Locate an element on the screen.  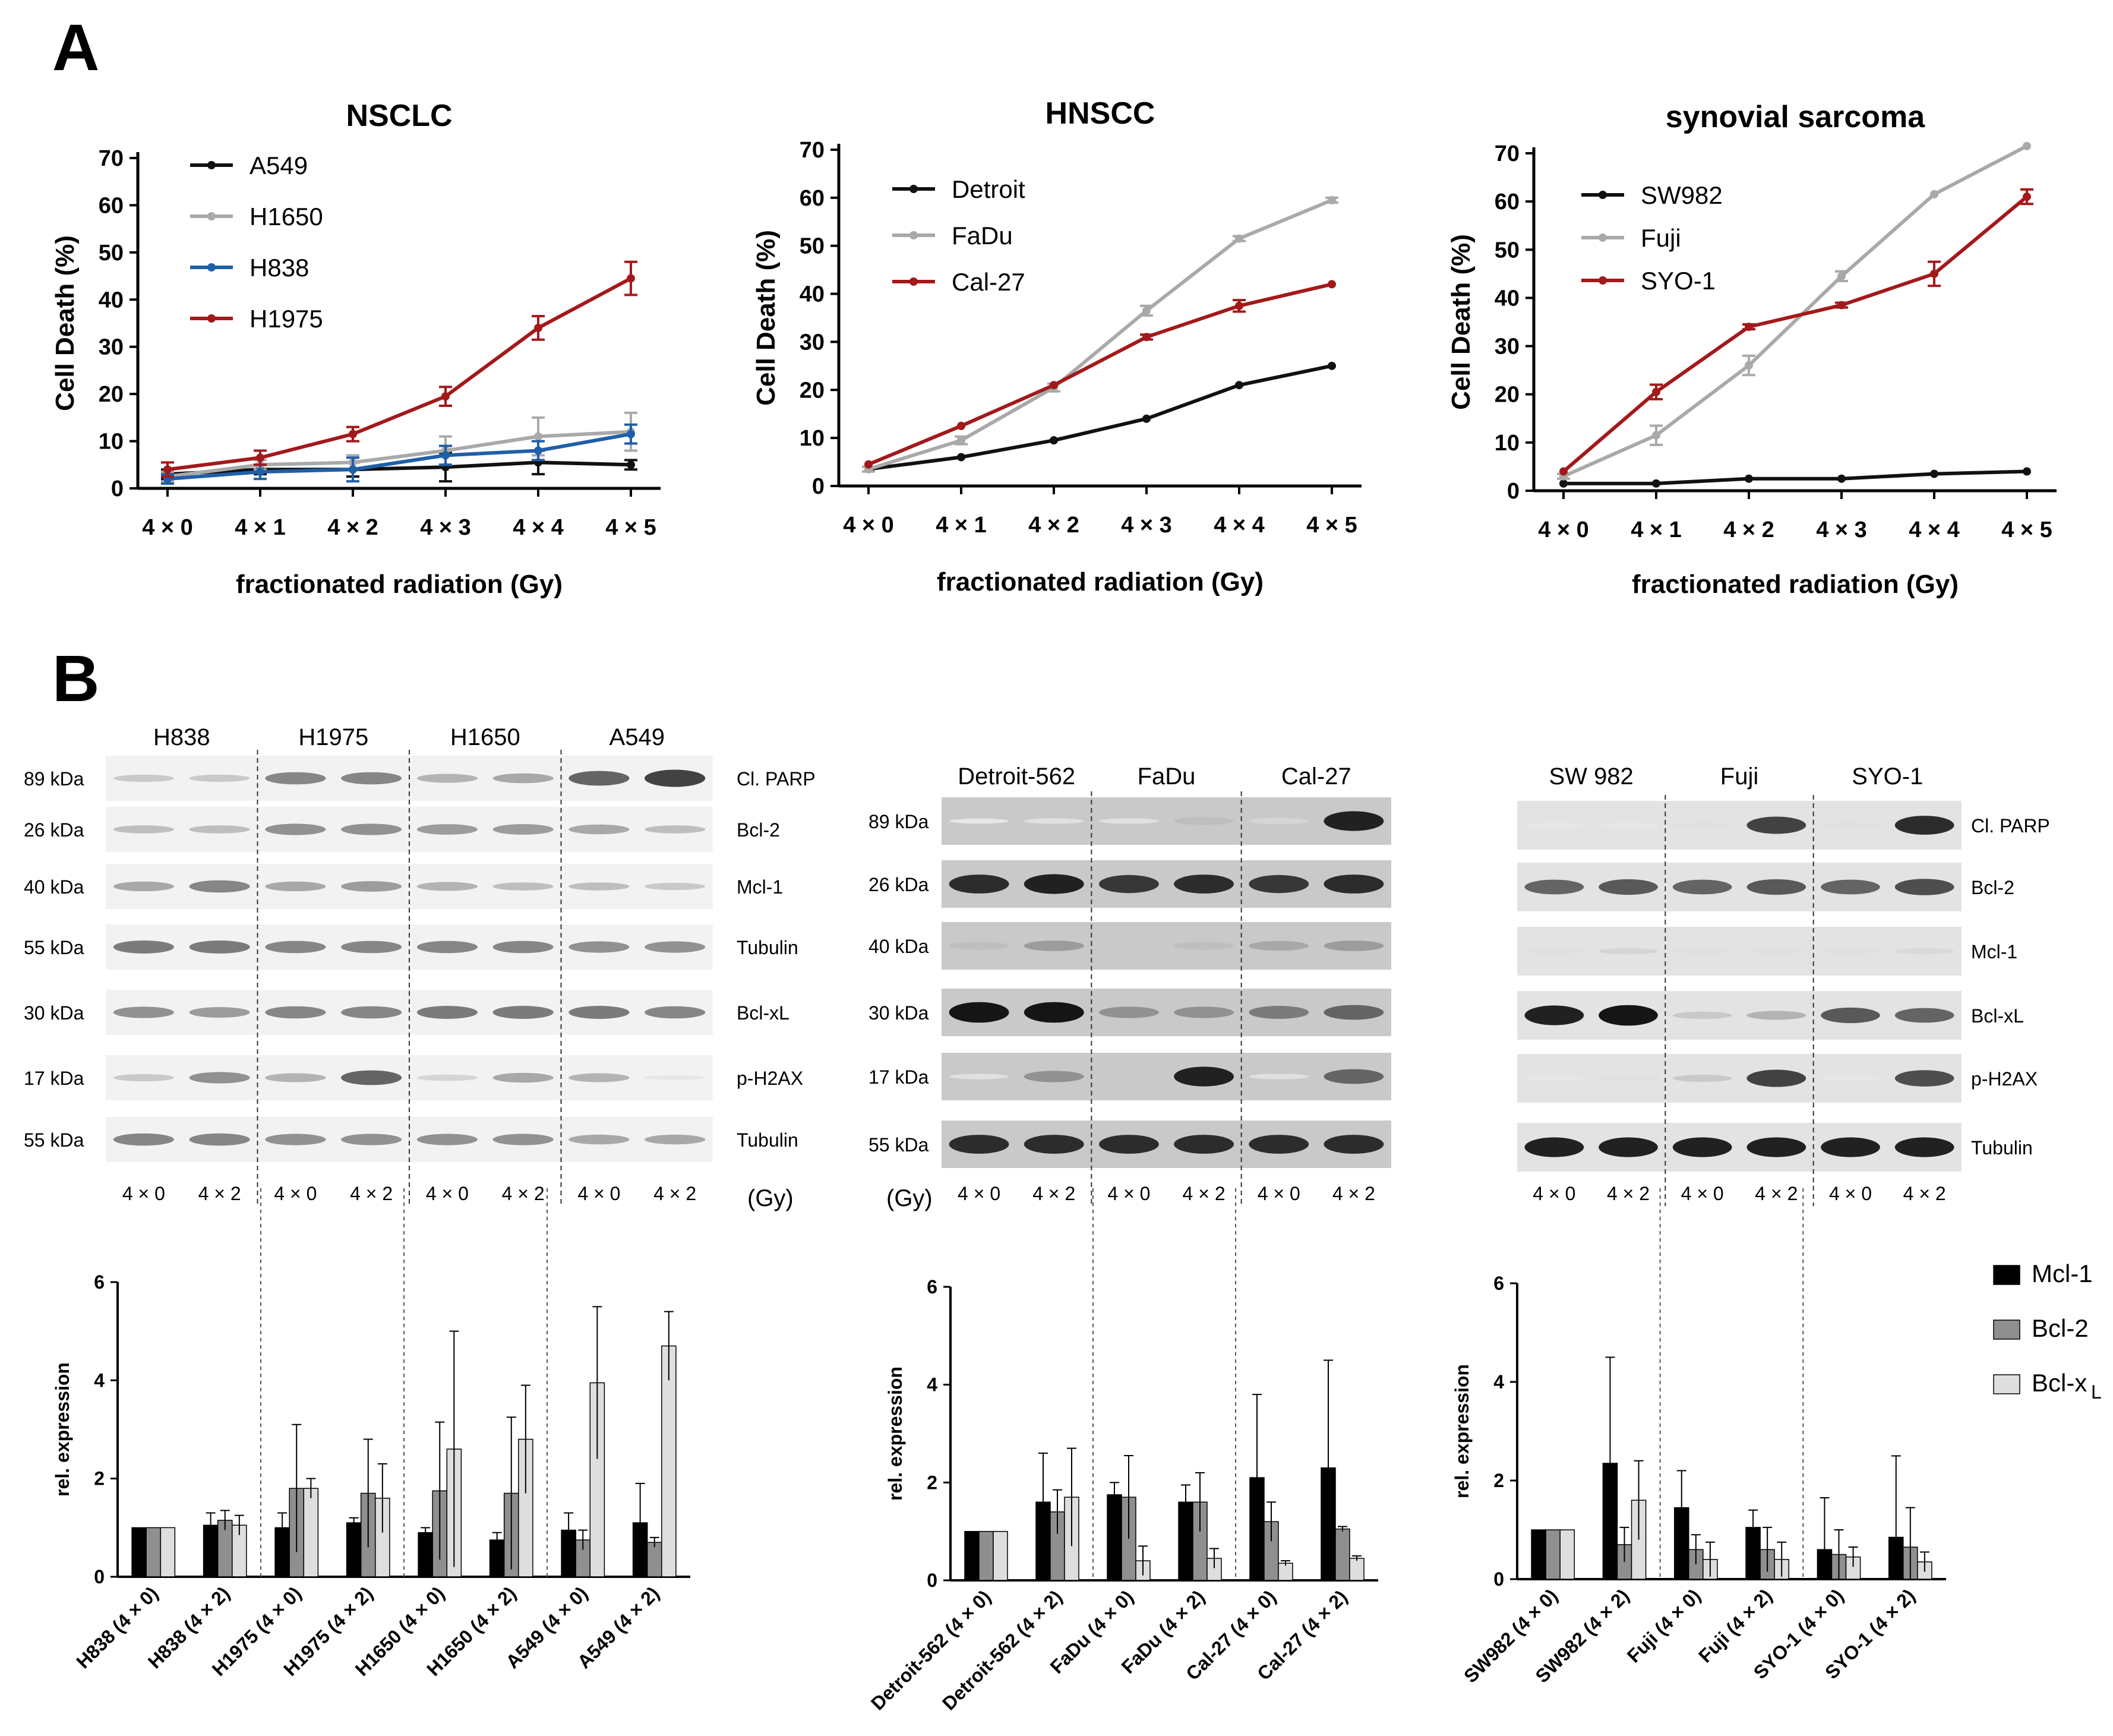
legend-label: SW982 is located at coordinates (1682, 195).